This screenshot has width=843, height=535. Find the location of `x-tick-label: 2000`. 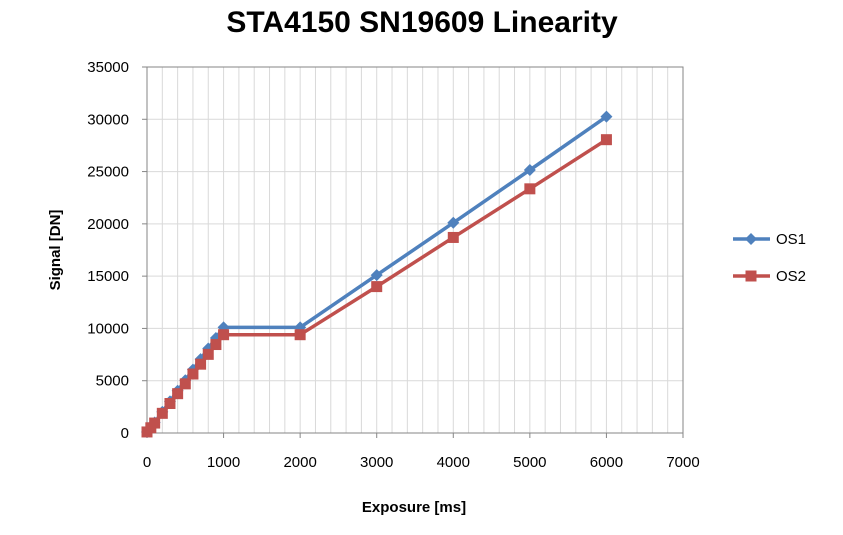

x-tick-label: 2000 is located at coordinates (299, 462).